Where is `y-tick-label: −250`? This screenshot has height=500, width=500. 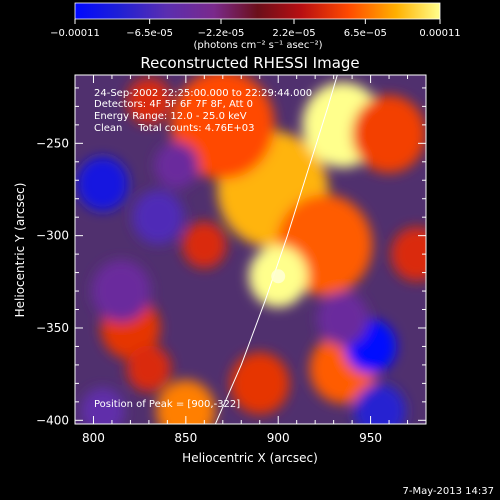 y-tick-label: −250 is located at coordinates (52, 143).